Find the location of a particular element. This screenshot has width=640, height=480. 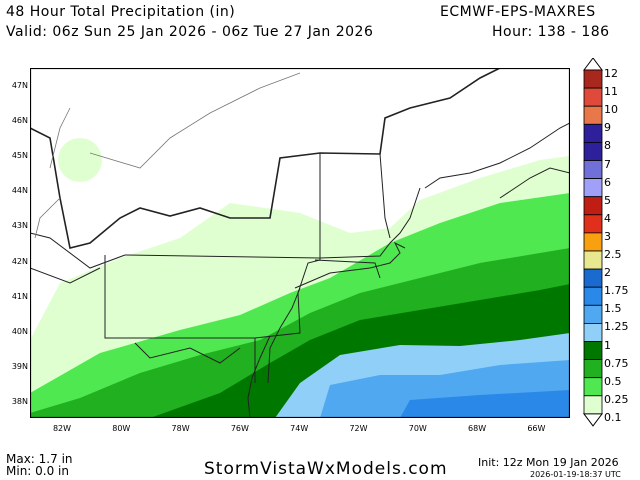

colorbar-label: 6 is located at coordinates (607, 182).